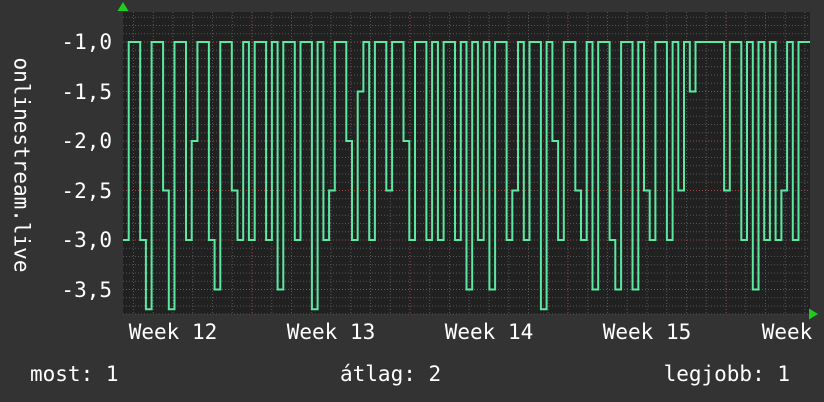  I want to click on y-axis-arrow-up-icon, so click(123, 6).